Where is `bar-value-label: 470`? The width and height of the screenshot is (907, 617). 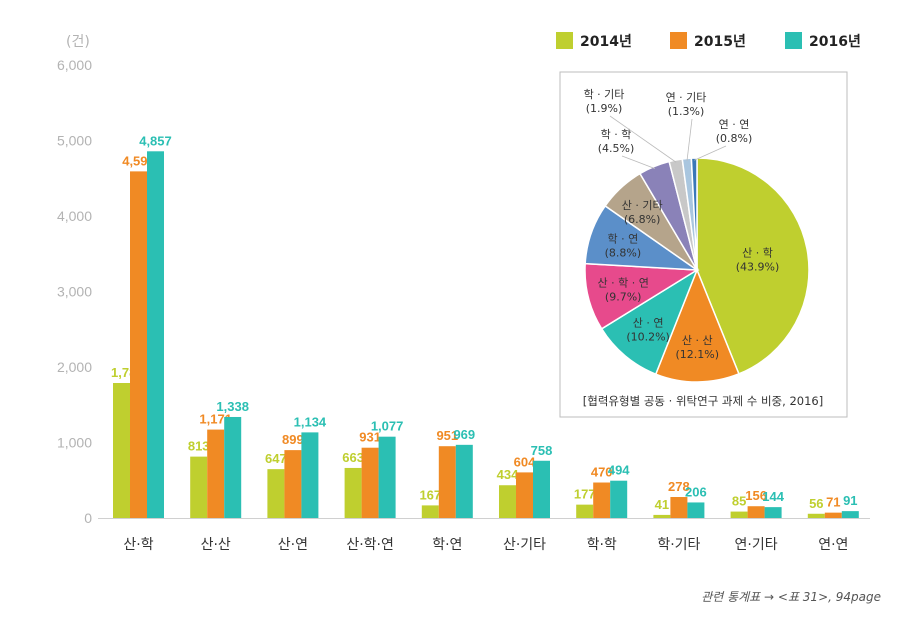 bar-value-label: 470 is located at coordinates (602, 472).